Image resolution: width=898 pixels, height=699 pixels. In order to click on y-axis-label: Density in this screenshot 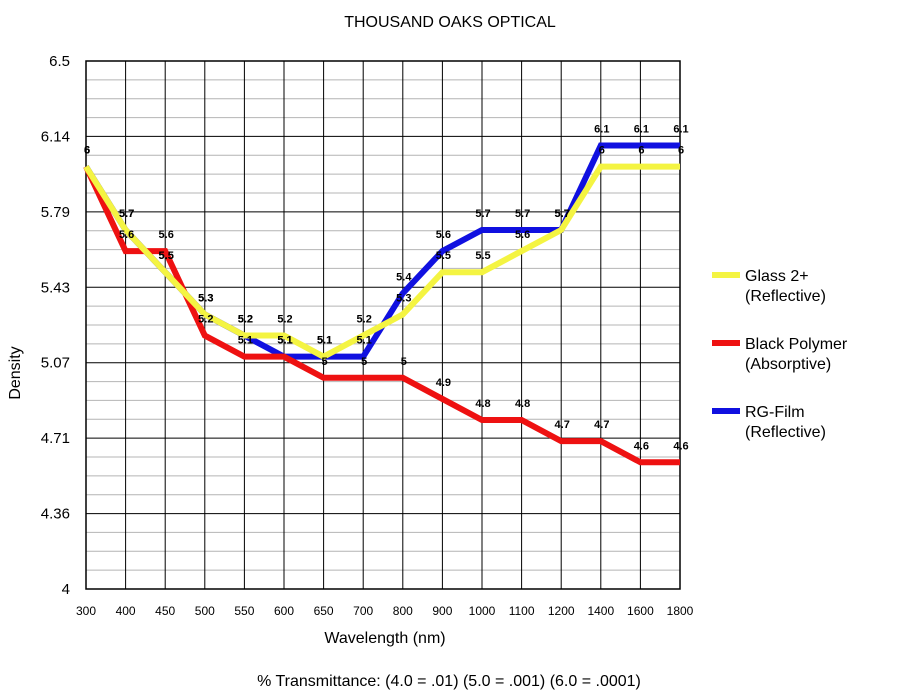, I will do `click(15, 372)`.